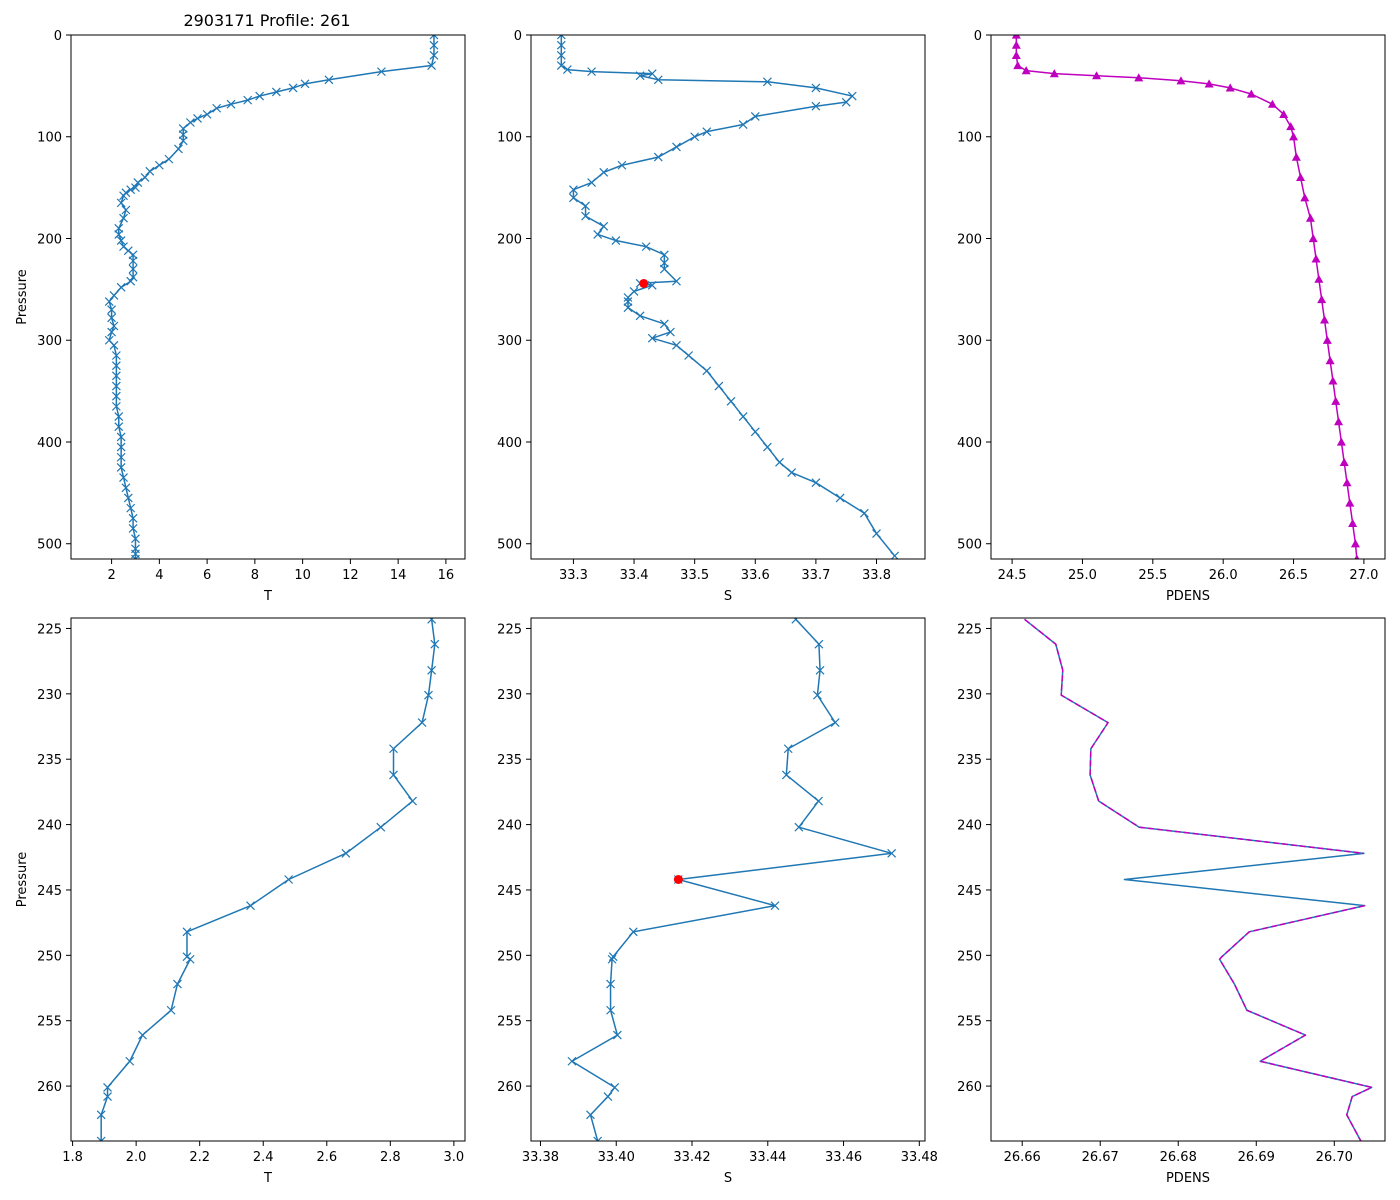  What do you see at coordinates (1178, 1157) in the screenshot?
I see `x-tick-label: 26.68` at bounding box center [1178, 1157].